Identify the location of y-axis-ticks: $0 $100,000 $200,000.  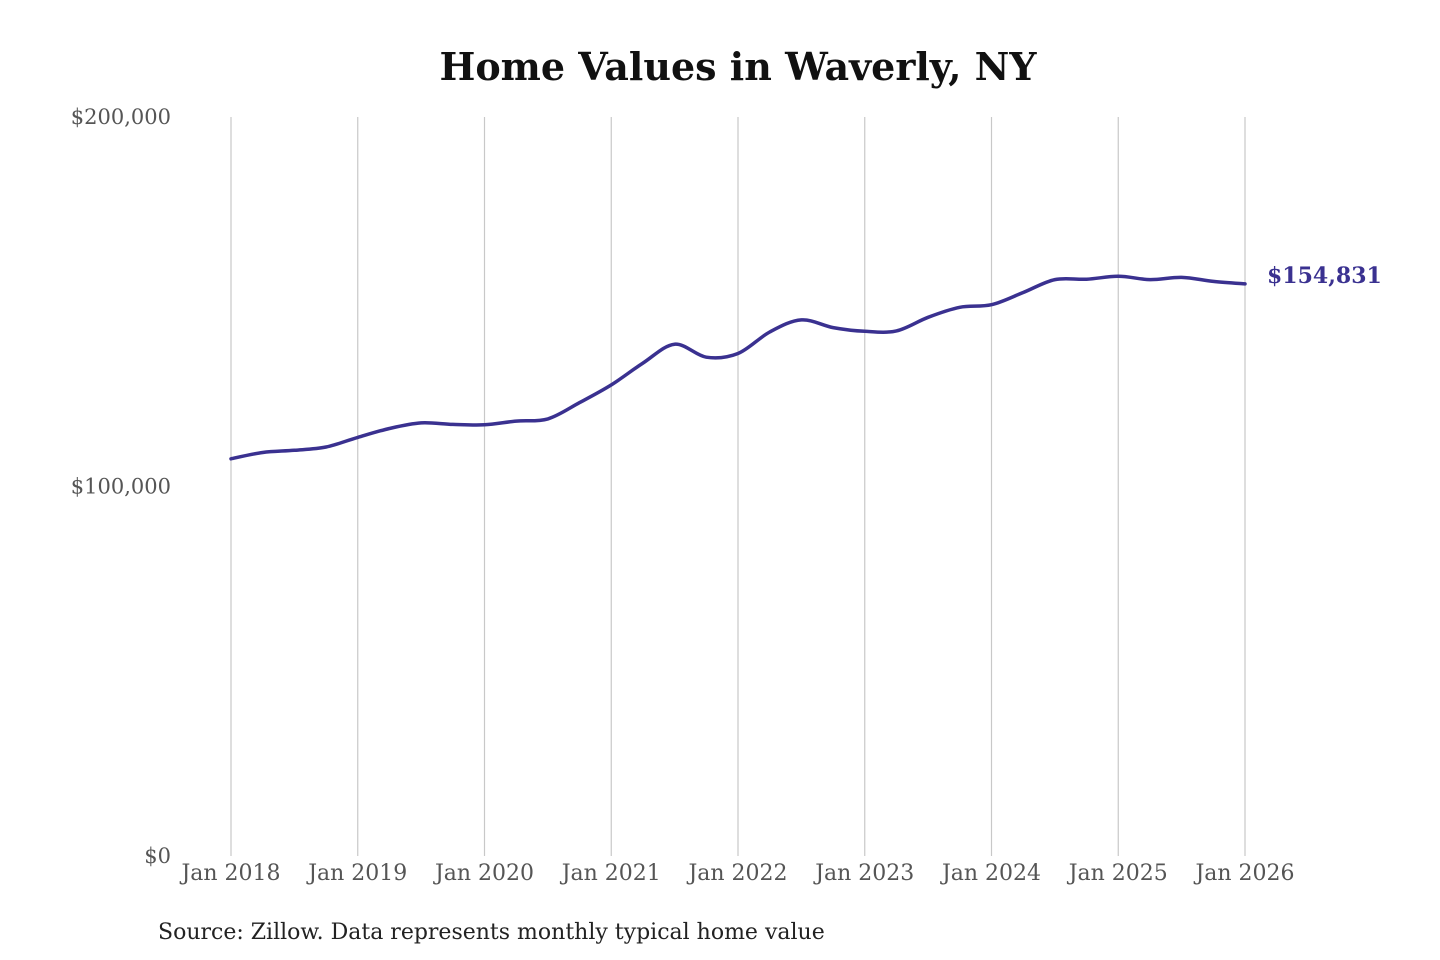
(121, 486).